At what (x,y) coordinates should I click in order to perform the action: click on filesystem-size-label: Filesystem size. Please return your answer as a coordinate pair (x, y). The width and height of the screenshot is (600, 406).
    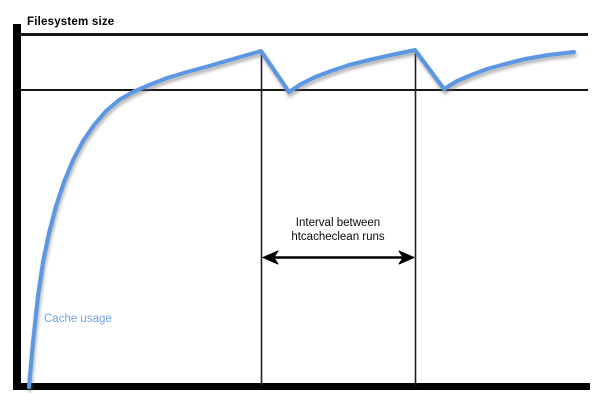
    Looking at the image, I should click on (71, 22).